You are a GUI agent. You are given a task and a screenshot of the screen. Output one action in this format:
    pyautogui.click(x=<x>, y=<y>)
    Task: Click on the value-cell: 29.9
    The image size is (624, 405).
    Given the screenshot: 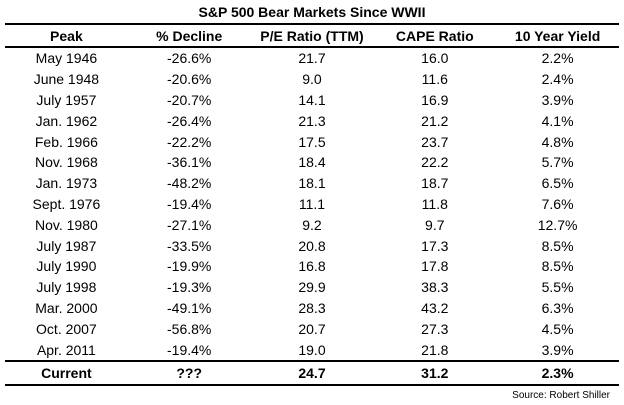 What is the action you would take?
    pyautogui.click(x=312, y=287)
    